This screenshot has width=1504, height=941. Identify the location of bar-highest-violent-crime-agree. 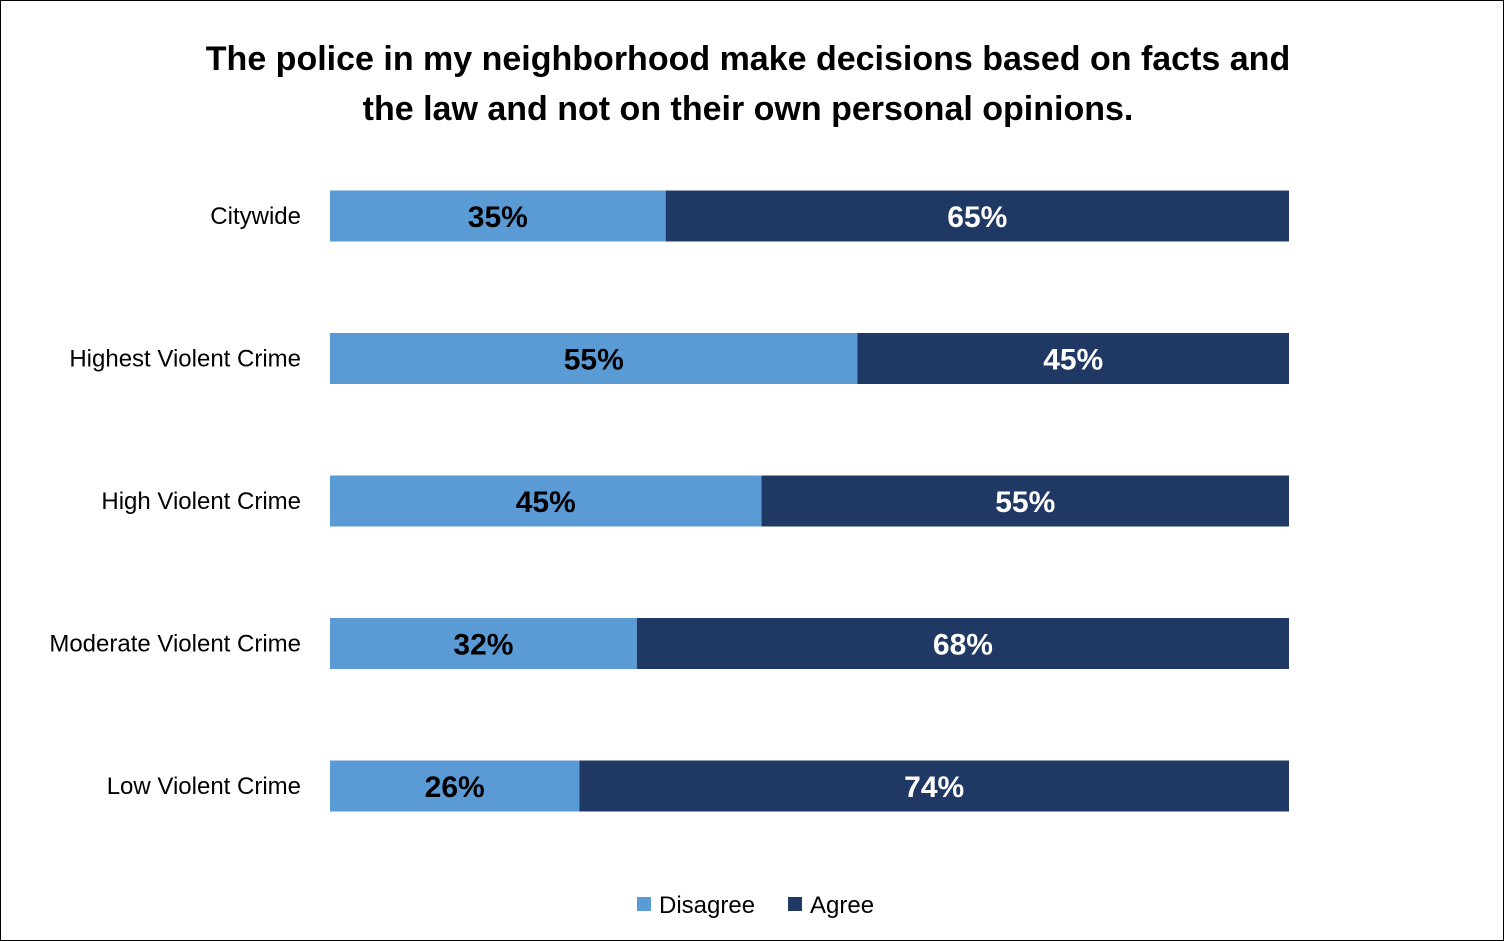
(1073, 358).